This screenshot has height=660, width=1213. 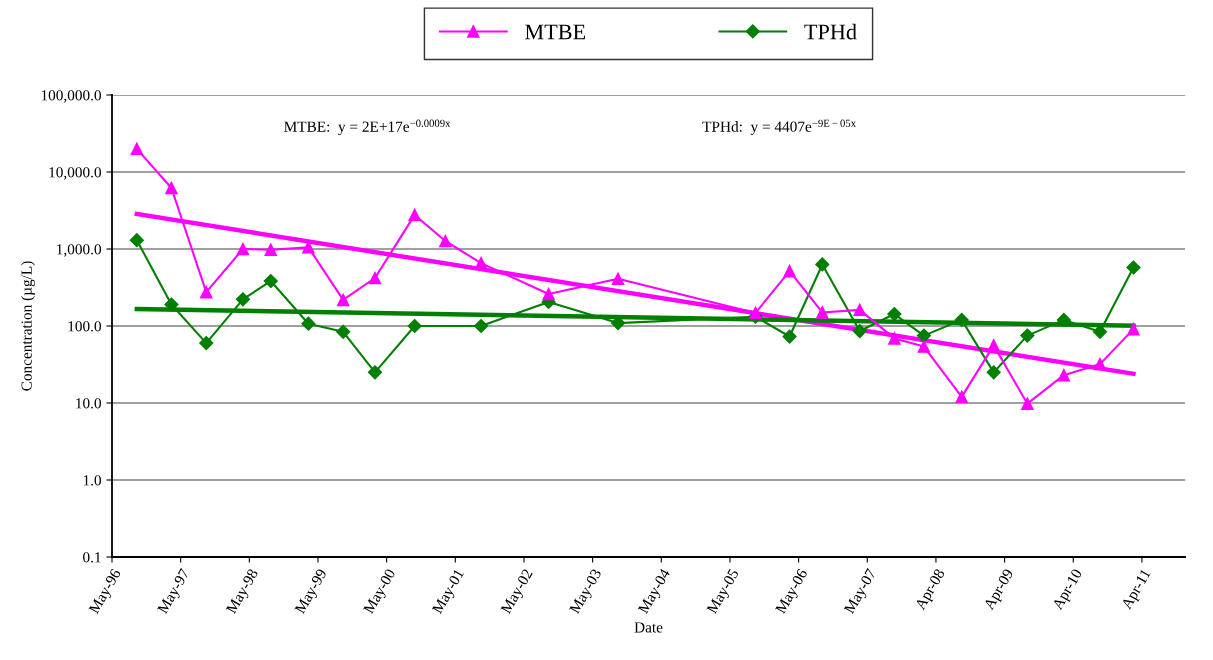 What do you see at coordinates (555, 32) in the screenshot?
I see `legend-label: MTBE` at bounding box center [555, 32].